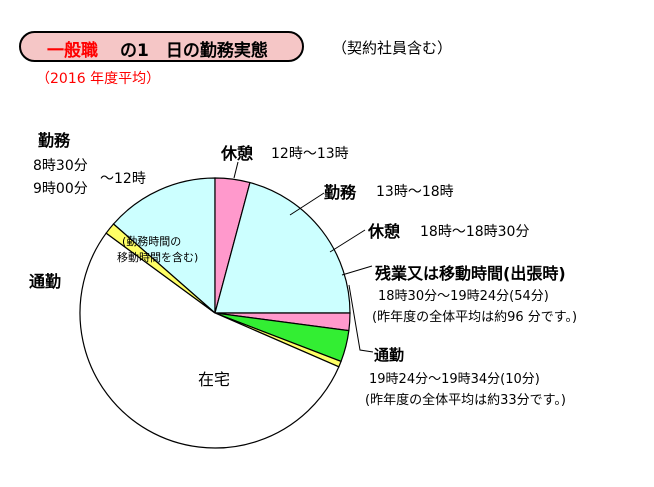 Image resolution: width=654 pixels, height=487 pixels. I want to click on label-rest-eve: 休憩, so click(384, 231).